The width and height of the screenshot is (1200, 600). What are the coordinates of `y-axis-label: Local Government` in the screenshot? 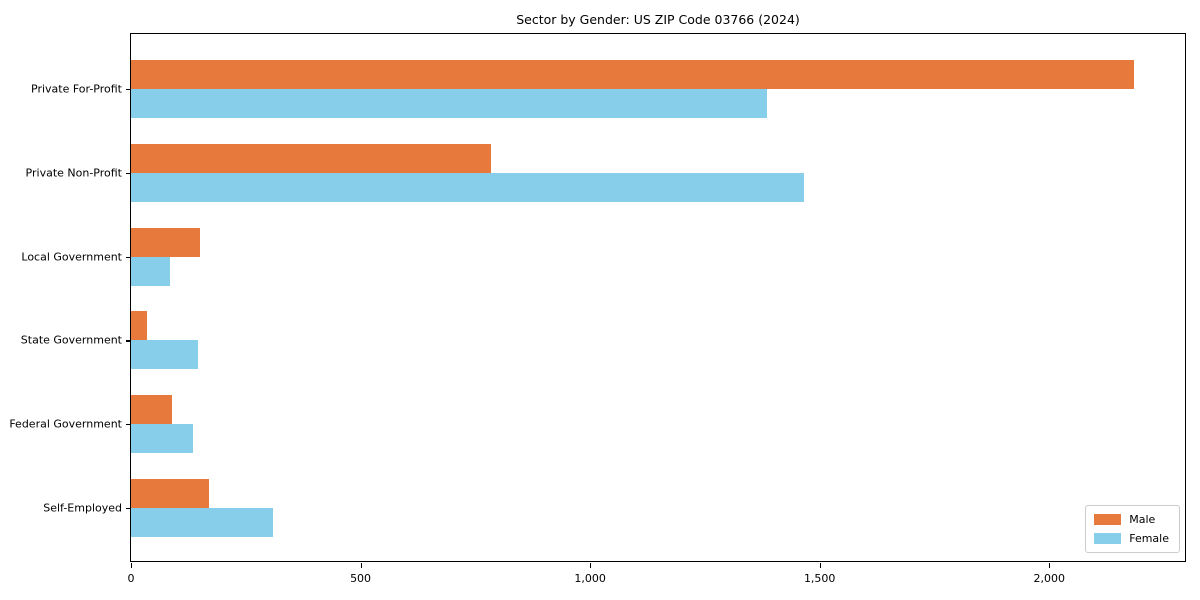 It's located at (71, 257).